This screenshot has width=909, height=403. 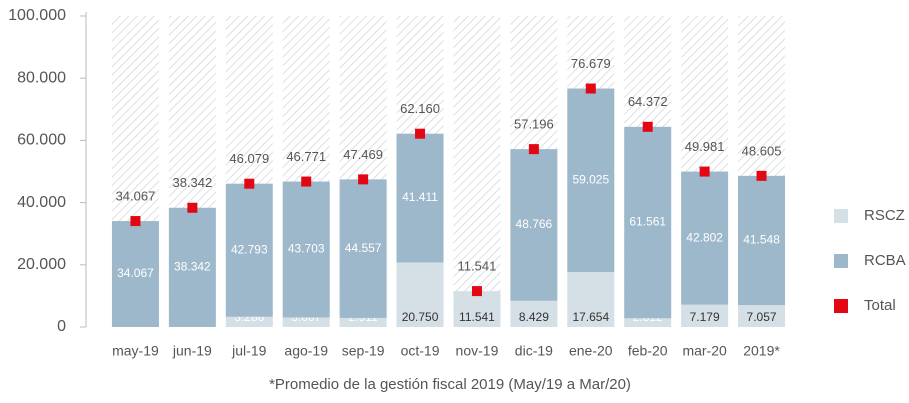 I want to click on total-label: 62.160, so click(x=420, y=108).